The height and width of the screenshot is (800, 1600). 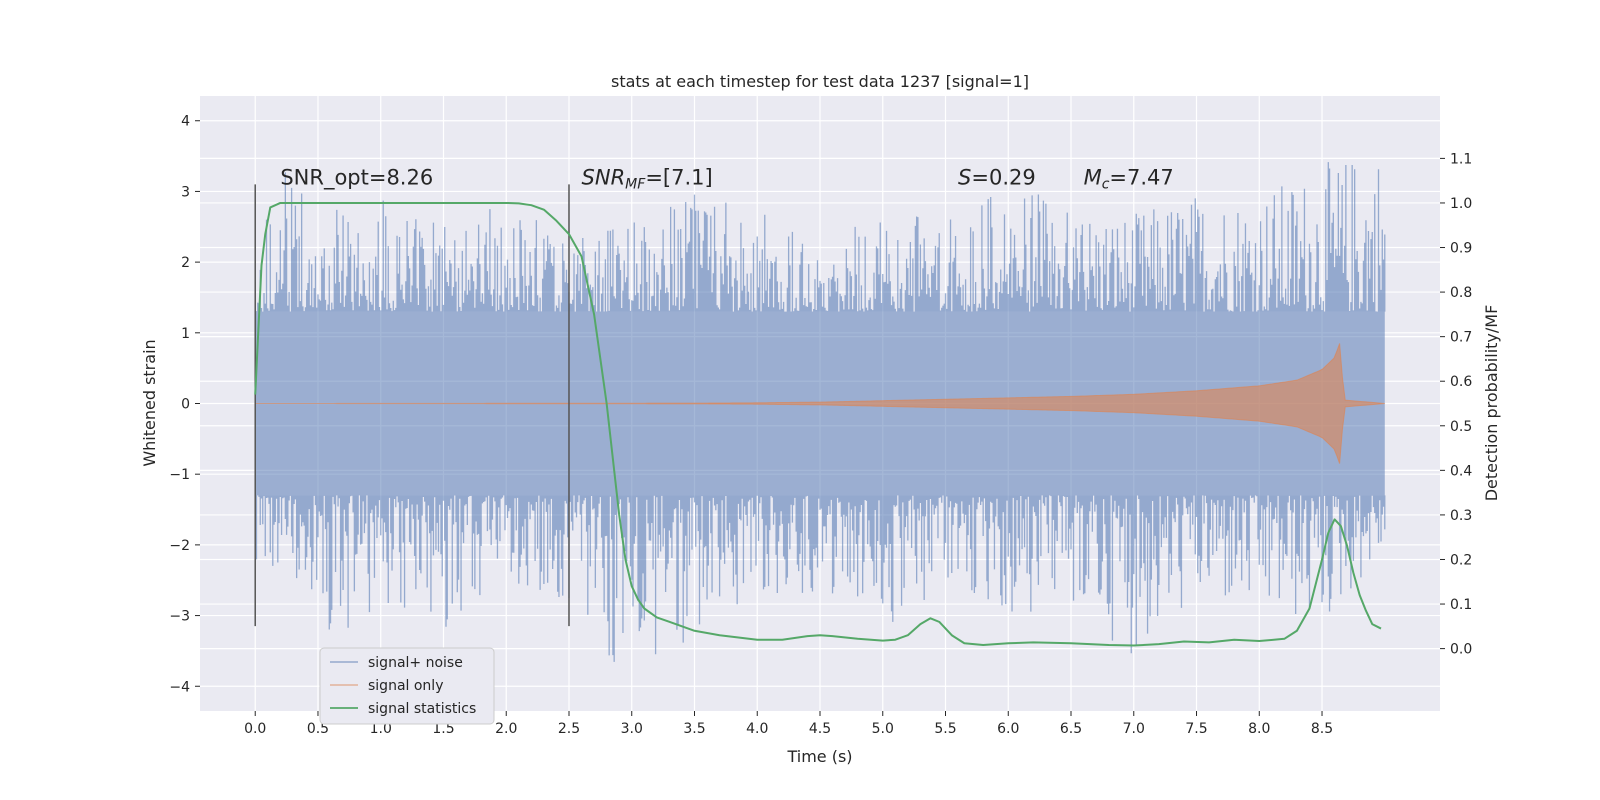 I want to click on y-right-tick-label: 0.8, so click(x=1461, y=293).